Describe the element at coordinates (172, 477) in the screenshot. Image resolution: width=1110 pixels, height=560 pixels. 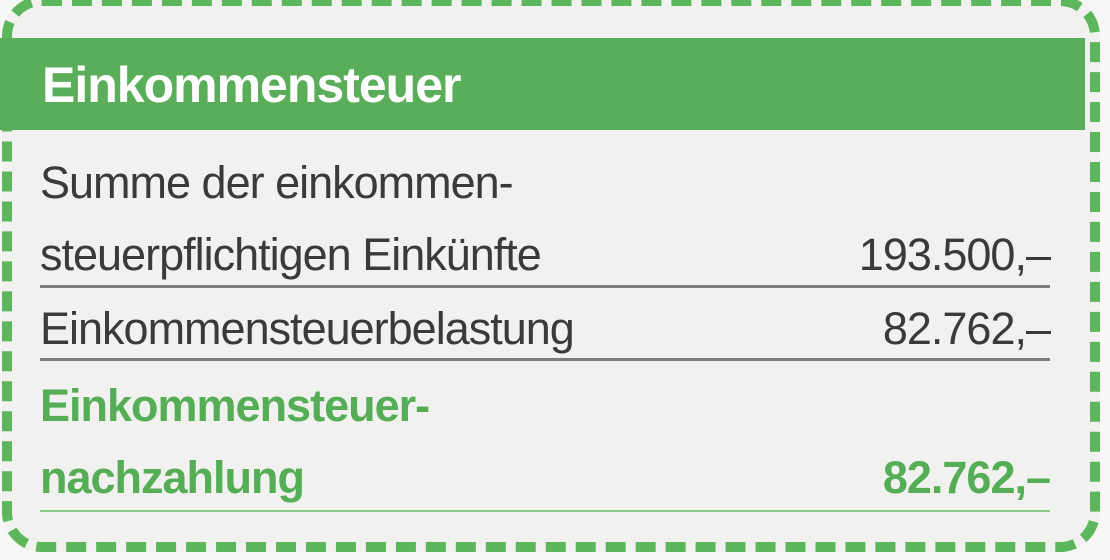
I see `row-label-line2: nachzahlung` at that location.